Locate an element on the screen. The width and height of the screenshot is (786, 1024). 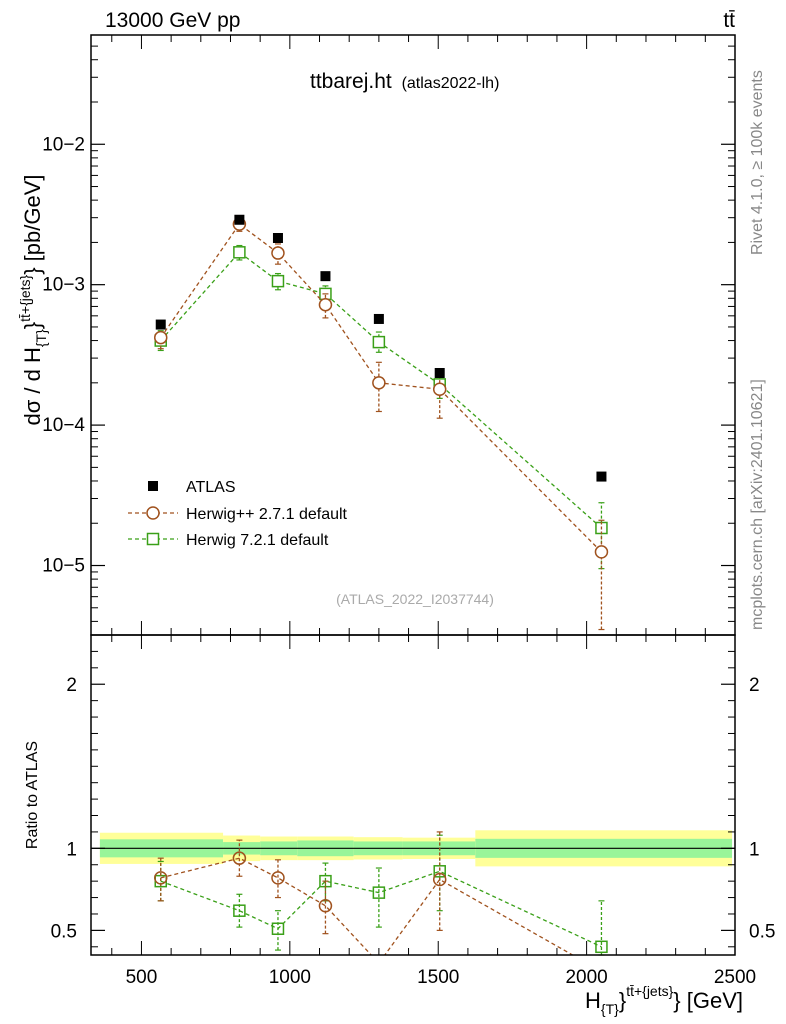
process-label: tt̄ is located at coordinates (729, 20).